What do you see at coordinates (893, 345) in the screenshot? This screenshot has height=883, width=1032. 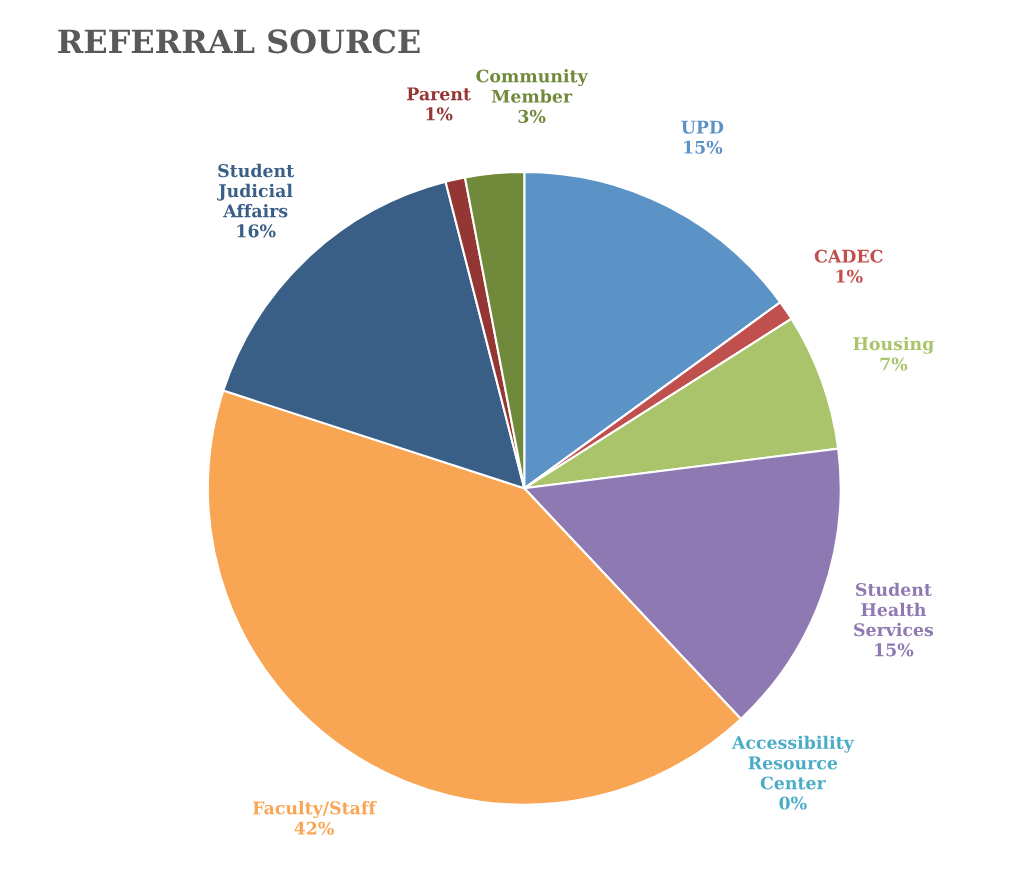 I see `slice-label: Housing` at bounding box center [893, 345].